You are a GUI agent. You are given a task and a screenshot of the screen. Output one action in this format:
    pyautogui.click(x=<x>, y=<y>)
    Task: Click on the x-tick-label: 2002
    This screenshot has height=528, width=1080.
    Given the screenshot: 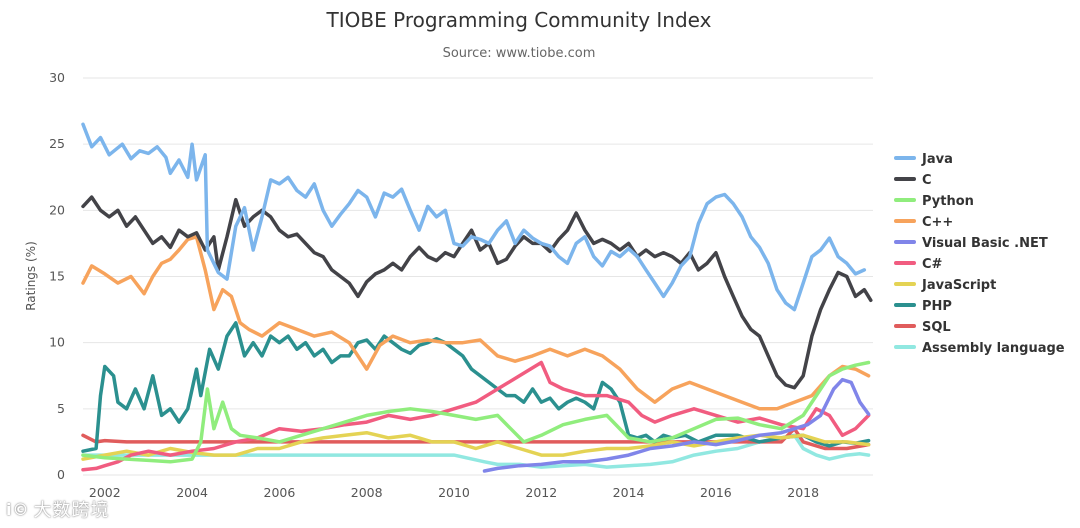 What is the action you would take?
    pyautogui.click(x=105, y=492)
    